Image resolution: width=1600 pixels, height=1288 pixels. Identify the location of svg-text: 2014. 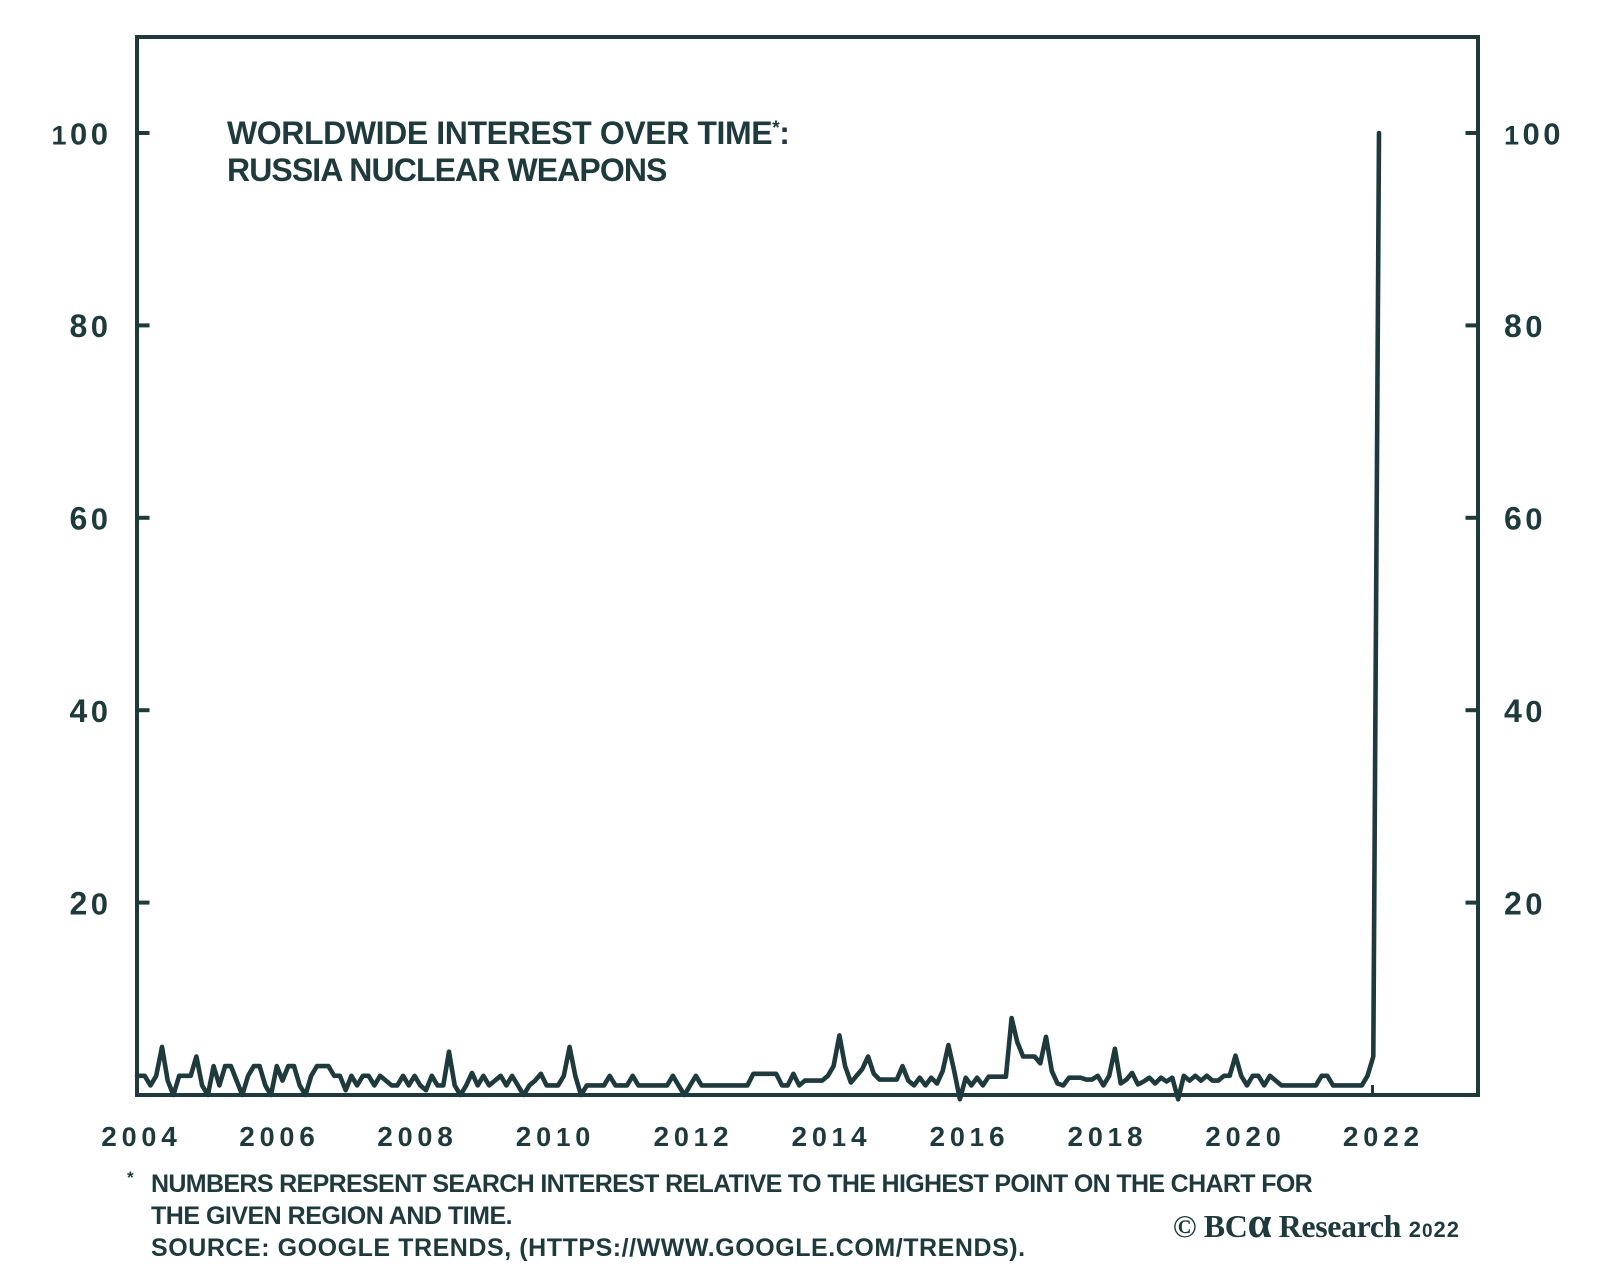
(831, 1136).